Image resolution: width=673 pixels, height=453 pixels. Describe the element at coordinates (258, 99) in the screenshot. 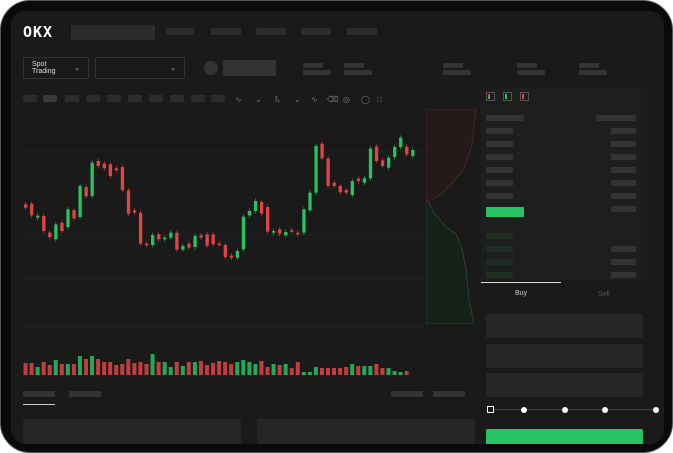

I see `candle-icon: ⌄` at that location.